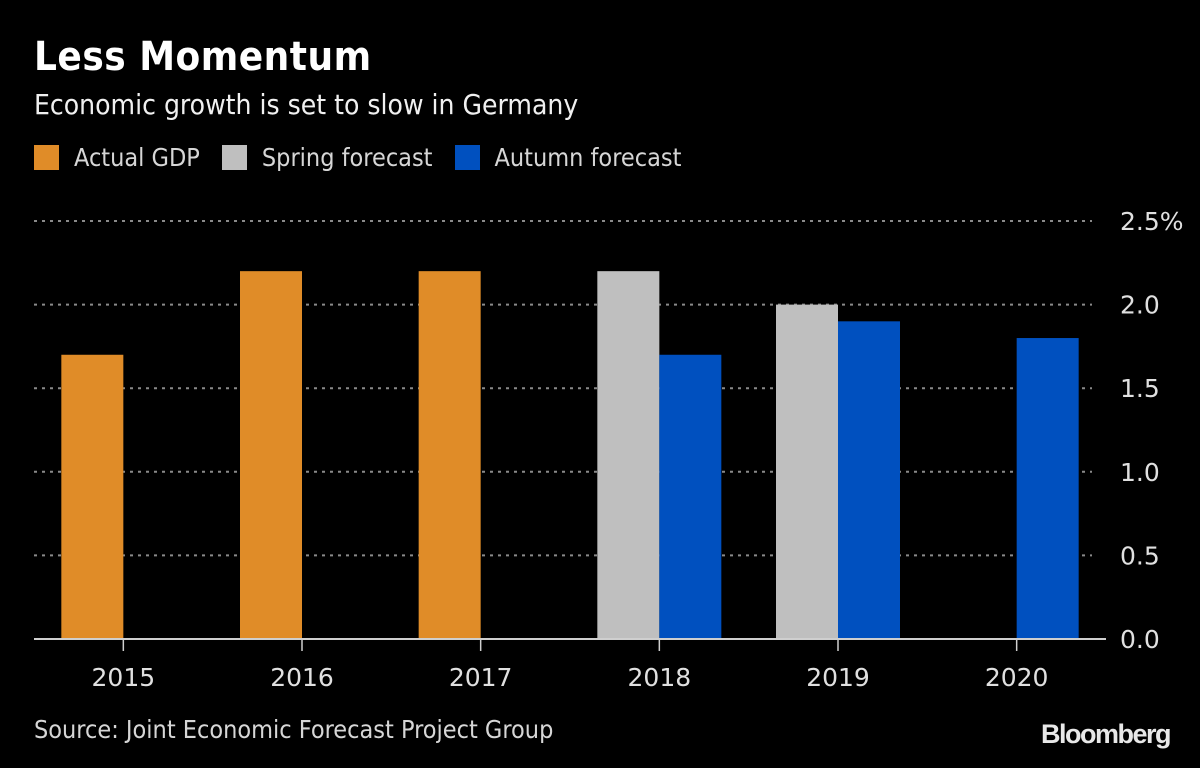  Describe the element at coordinates (137, 157) in the screenshot. I see `legend-label-actual: Actual GDP` at that location.